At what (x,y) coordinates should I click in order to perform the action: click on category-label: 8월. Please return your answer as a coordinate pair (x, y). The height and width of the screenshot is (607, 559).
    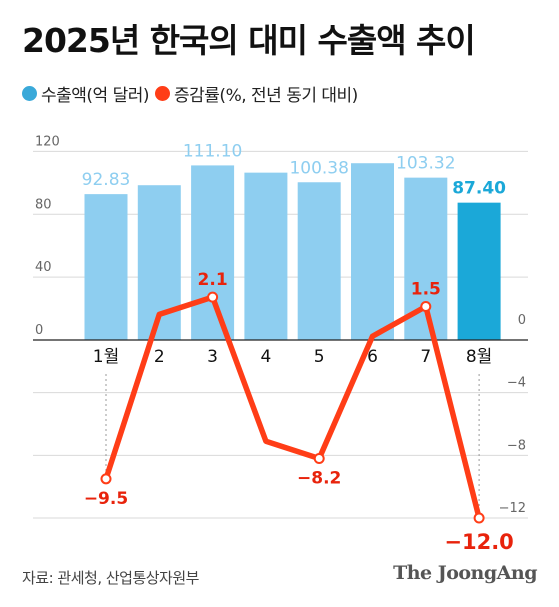
    Looking at the image, I should click on (479, 357).